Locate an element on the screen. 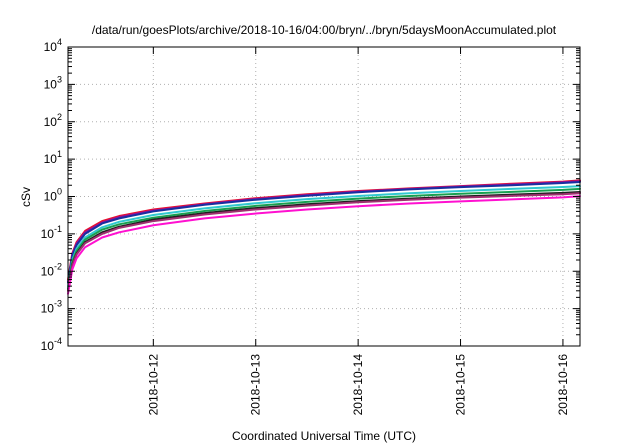  y-axis-label: cSv is located at coordinates (26, 197).